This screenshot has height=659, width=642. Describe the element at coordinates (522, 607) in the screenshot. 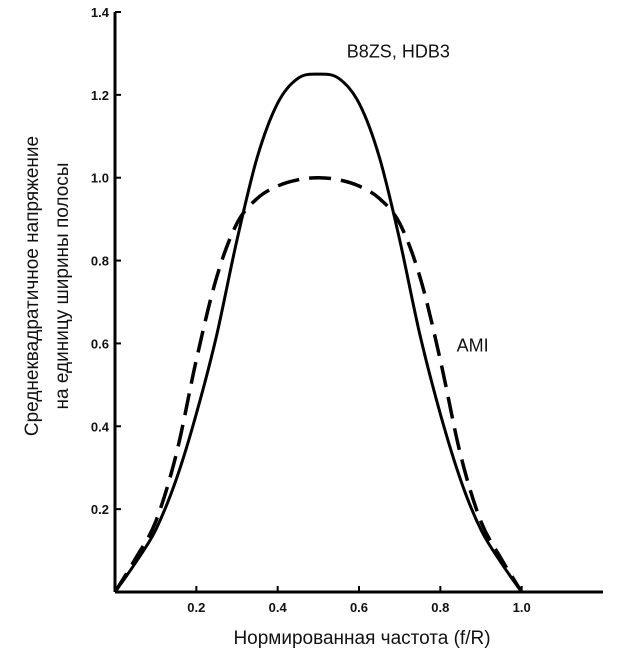

I see `x-tick-label: 1.0` at that location.